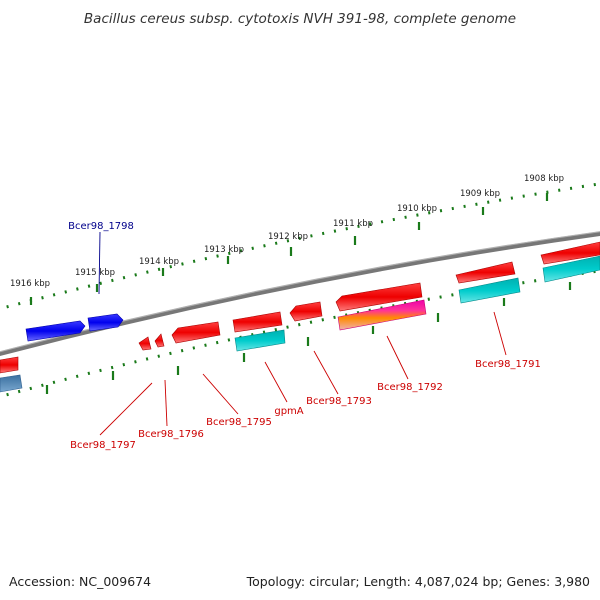 The height and width of the screenshot is (600, 600). I want to click on gene-cds-edge-right, so click(570, 253).